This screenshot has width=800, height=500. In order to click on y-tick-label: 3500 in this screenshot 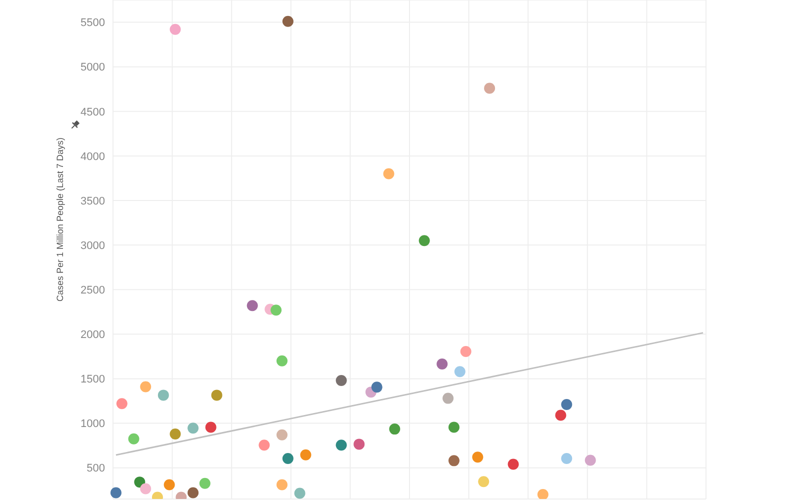, I will do `click(92, 201)`.